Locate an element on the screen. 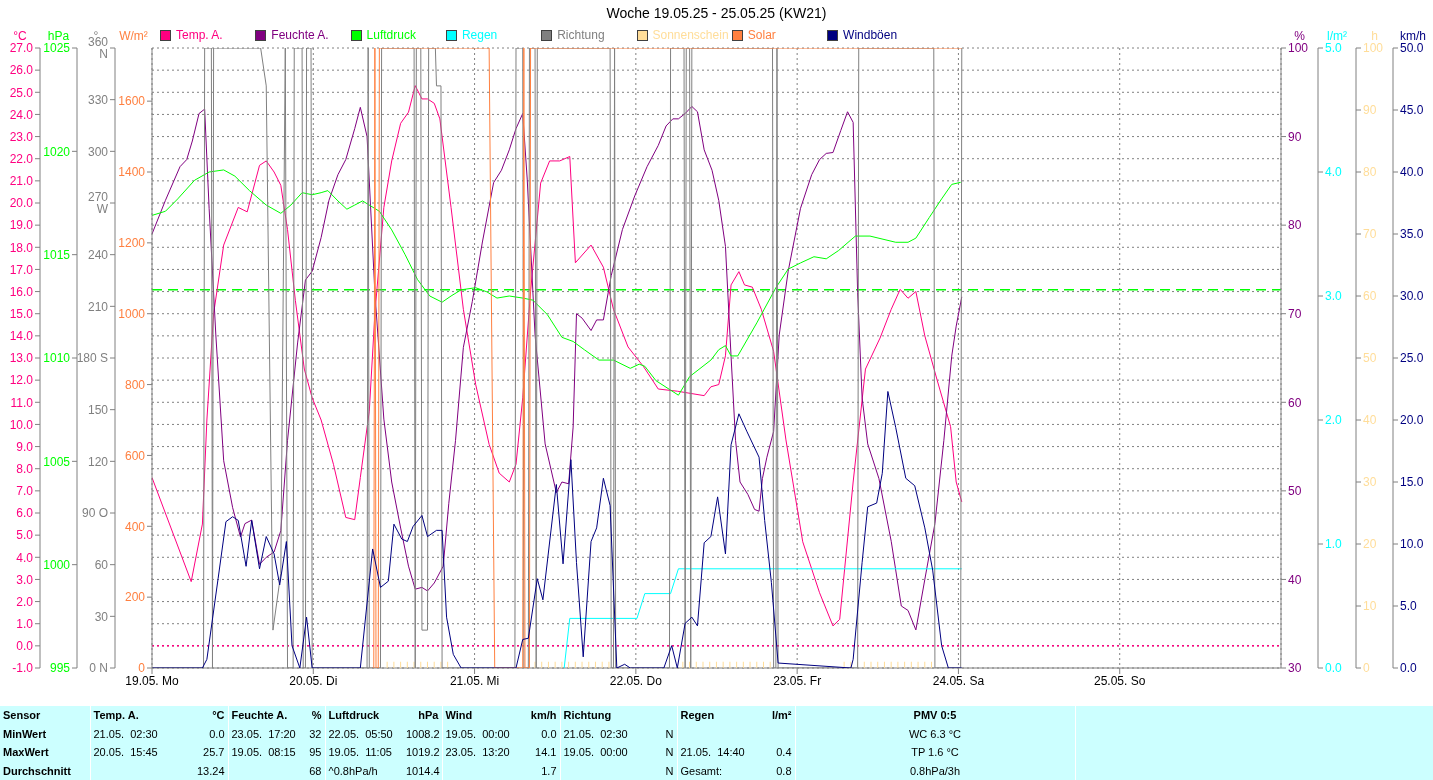 This screenshot has width=1433, height=780. y-tick-label: 19.0 is located at coordinates (21, 225).